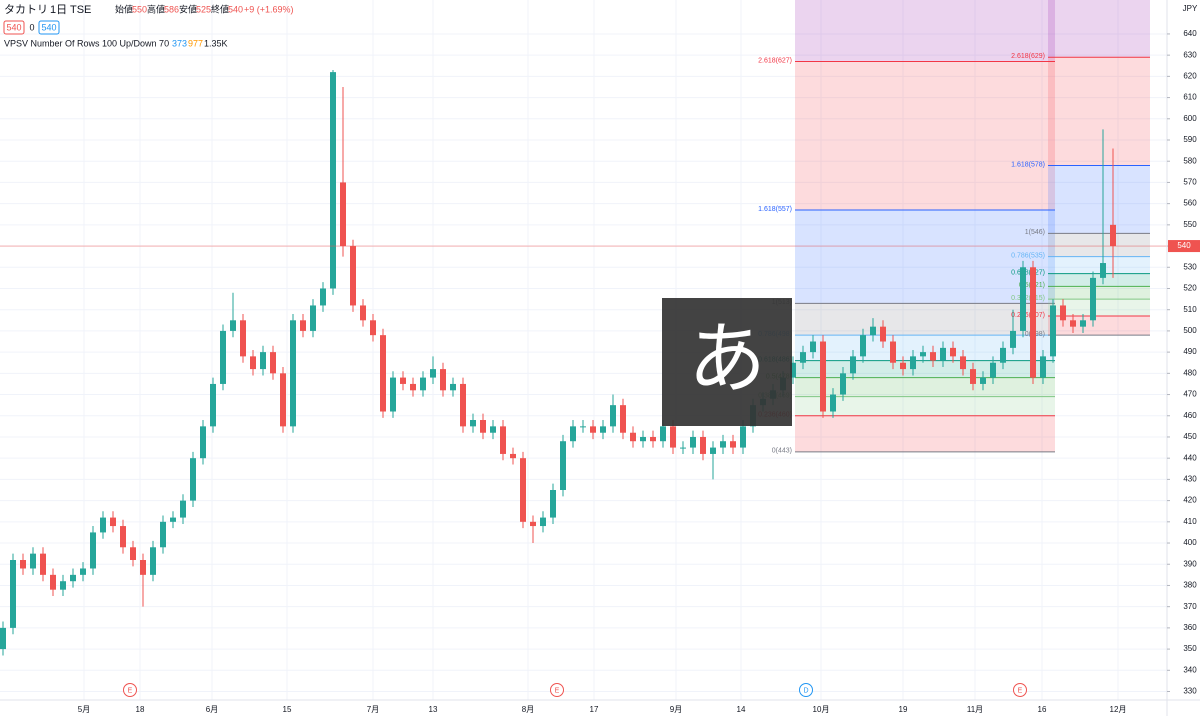 Image resolution: width=1200 pixels, height=716 pixels. Describe the element at coordinates (195, 43) in the screenshot. I see `indicator-value: 977` at that location.